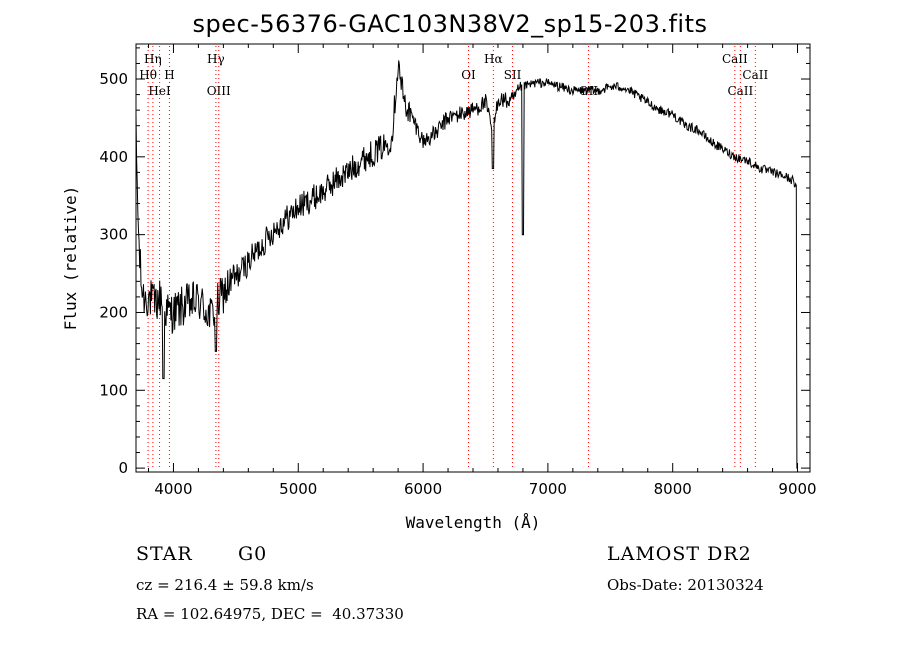 This screenshot has width=900, height=650. I want to click on chart-title: spec-56376-GAC103N38V2_sp15-203.fits, so click(450, 24).